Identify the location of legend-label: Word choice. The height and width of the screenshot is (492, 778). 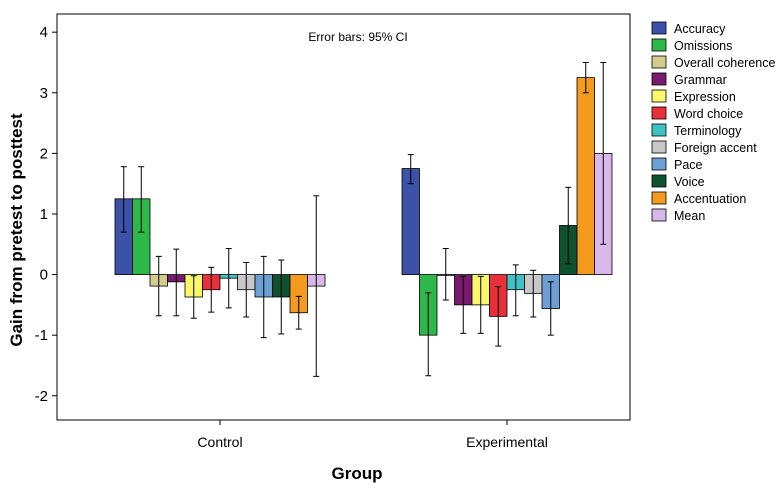
(708, 114).